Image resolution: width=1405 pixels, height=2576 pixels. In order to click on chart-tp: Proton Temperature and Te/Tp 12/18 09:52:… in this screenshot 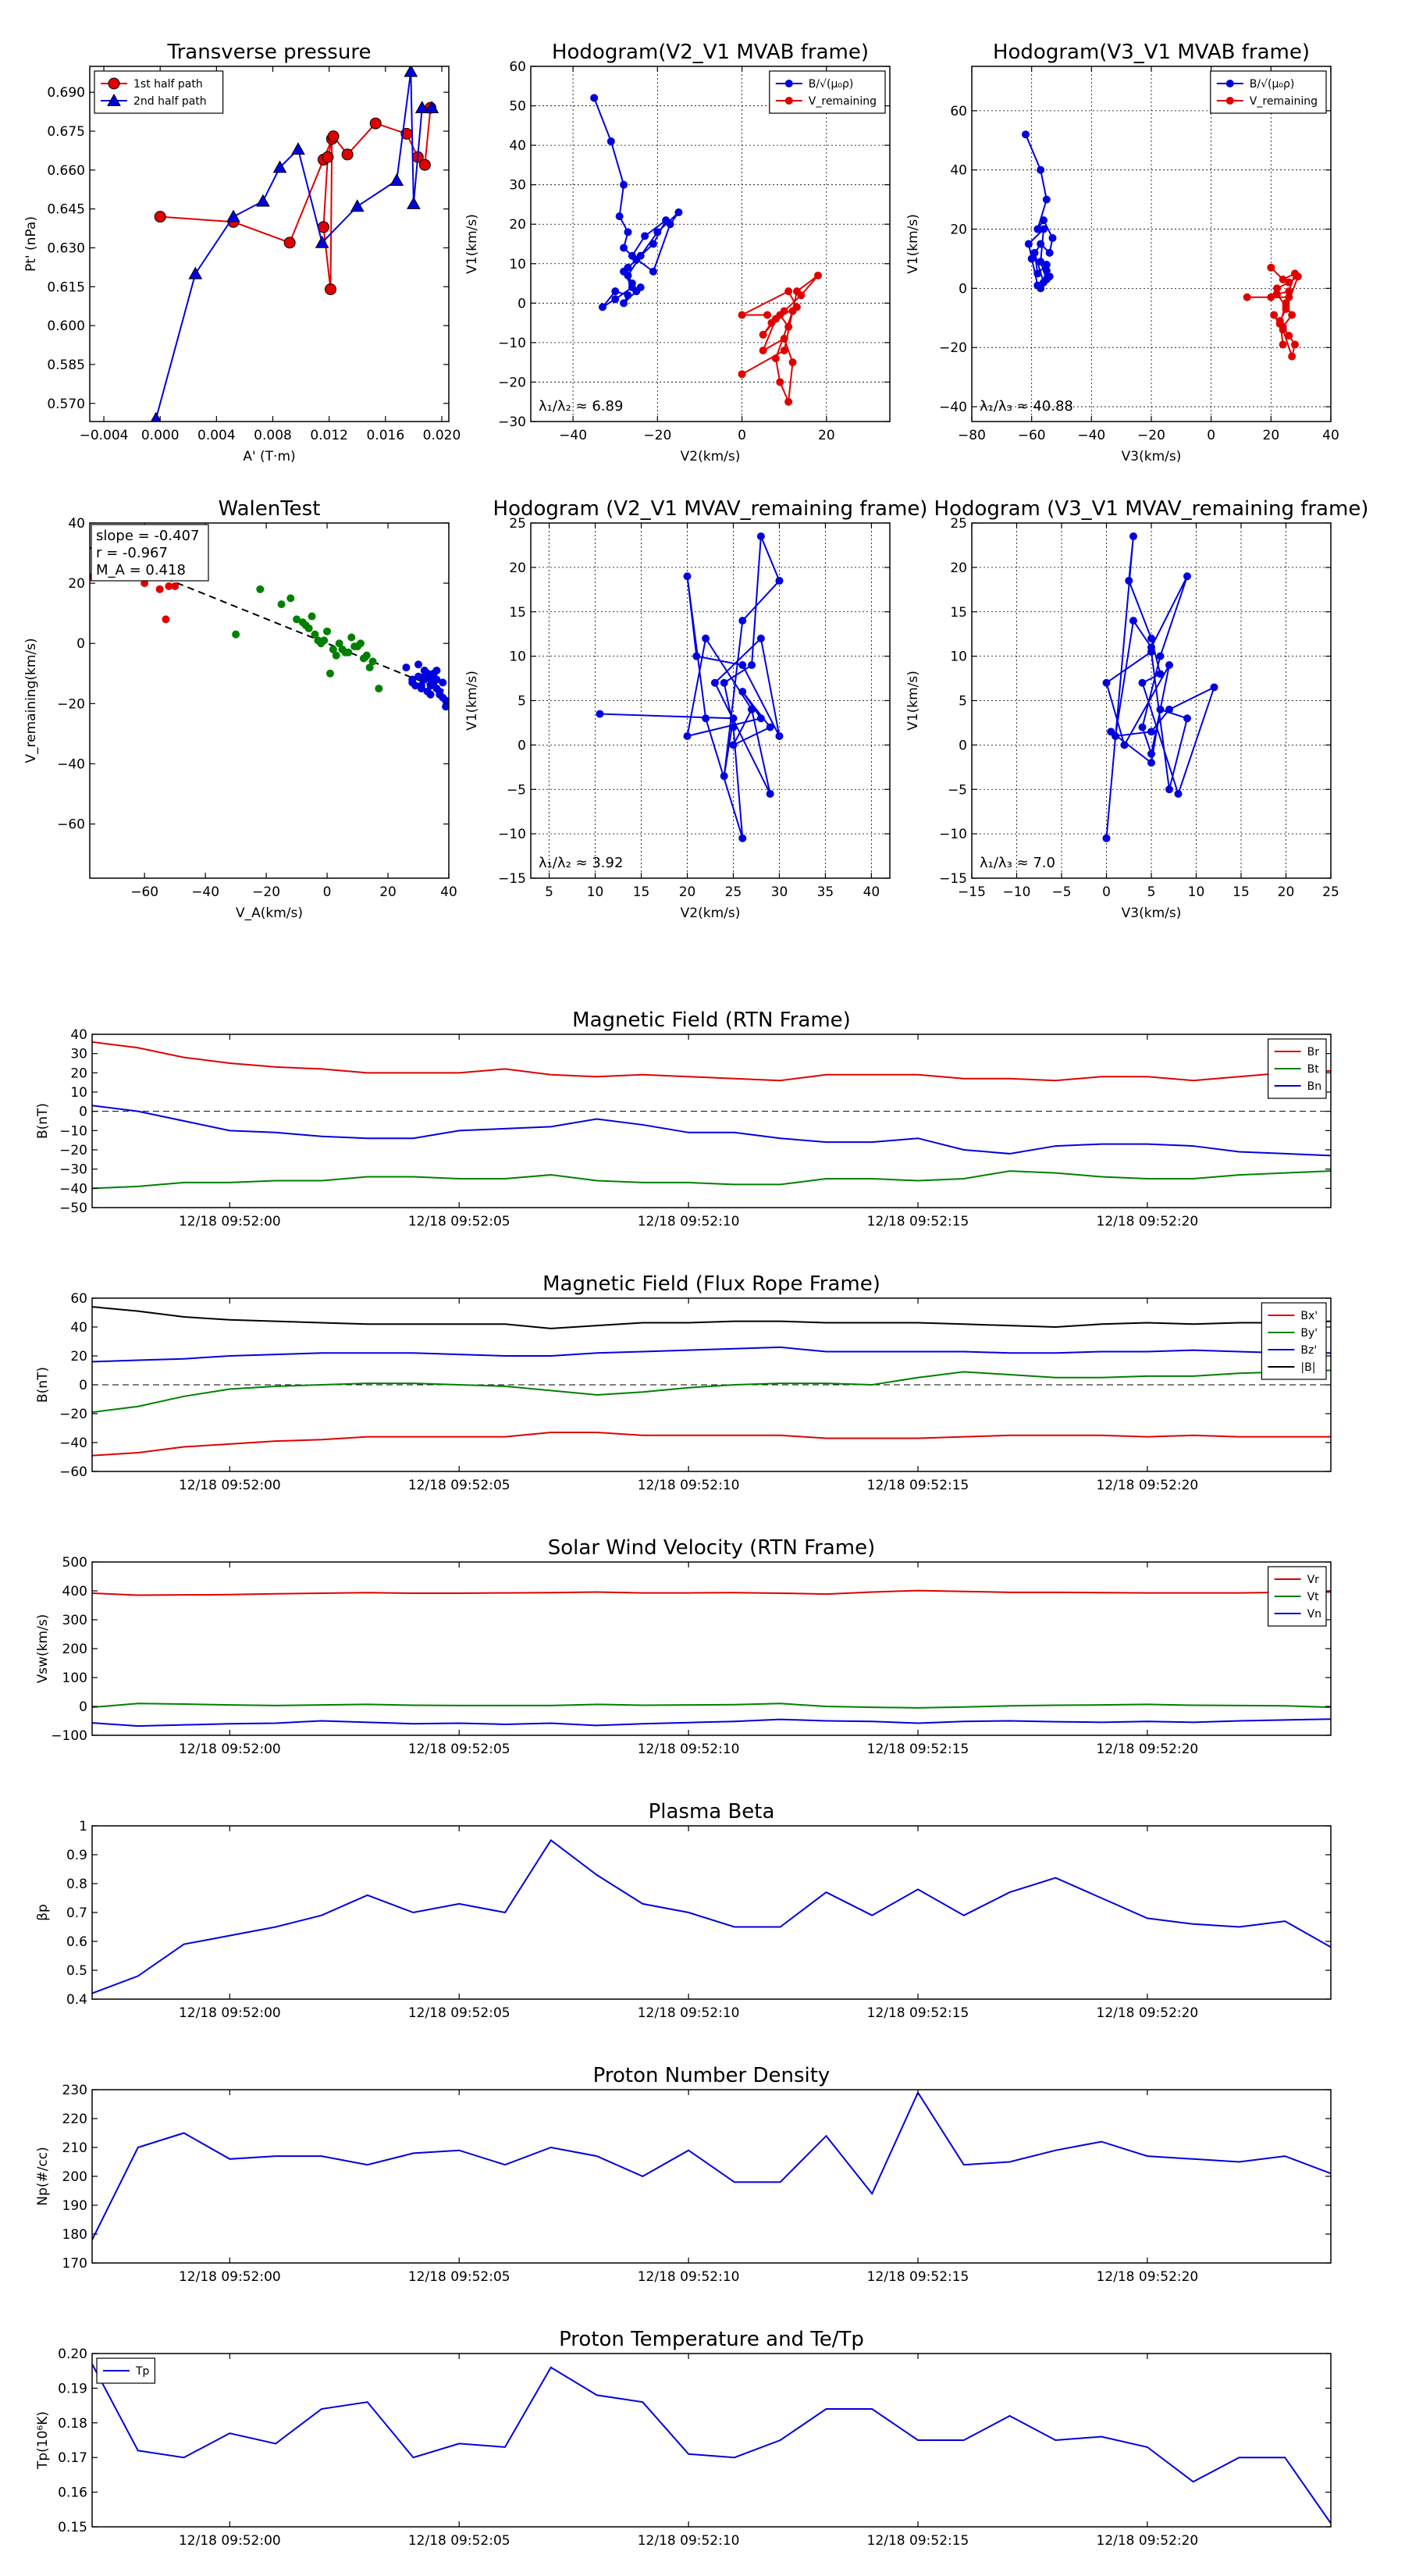, I will do `click(683, 2438)`.